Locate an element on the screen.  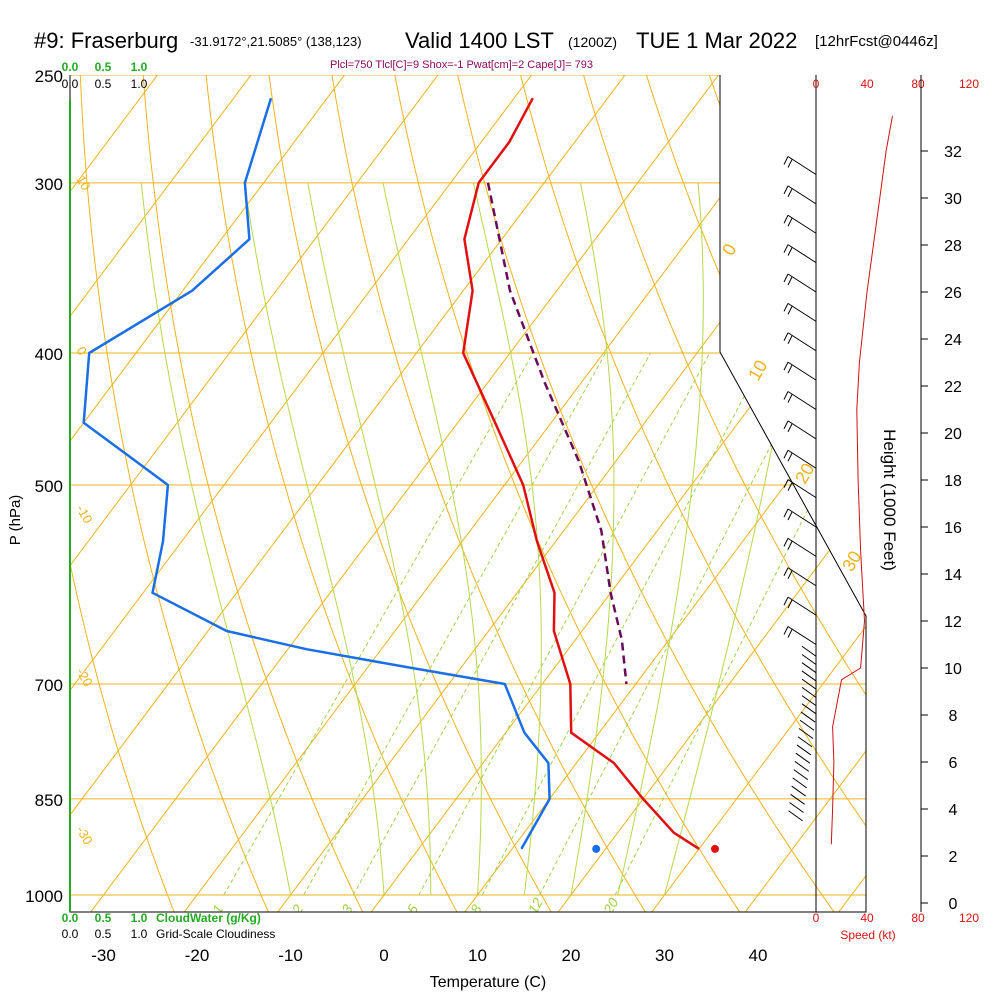
speed-tick-bottom: 40 is located at coordinates (867, 918).